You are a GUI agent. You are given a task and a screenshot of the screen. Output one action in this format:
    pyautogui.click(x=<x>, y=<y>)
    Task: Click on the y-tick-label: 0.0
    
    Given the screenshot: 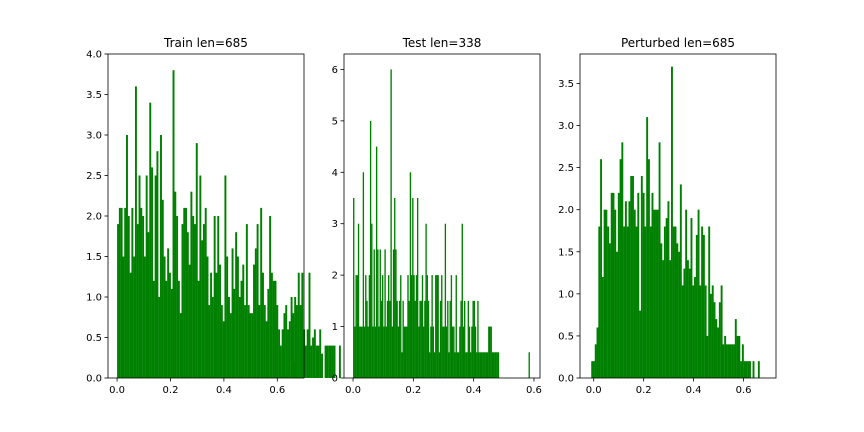 What is the action you would take?
    pyautogui.click(x=566, y=379)
    